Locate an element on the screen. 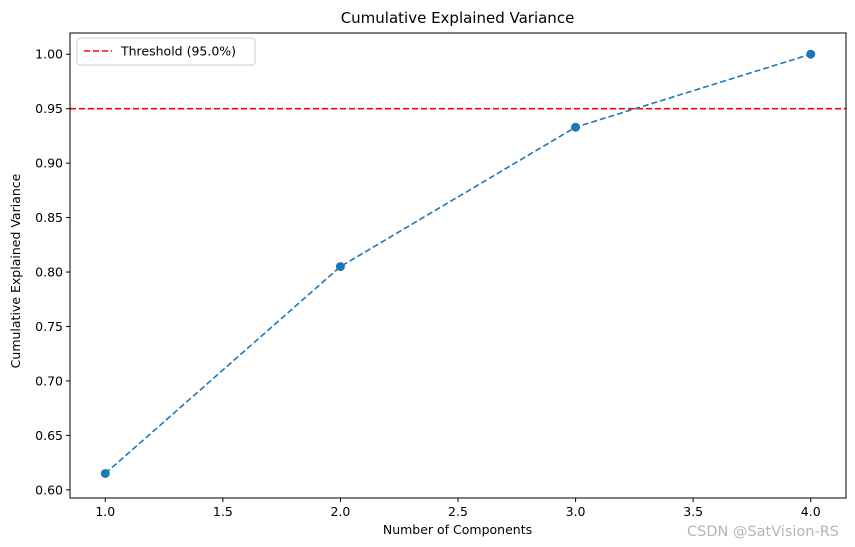 Image resolution: width=855 pixels, height=547 pixels. x-tick-label: 1.5 is located at coordinates (223, 511).